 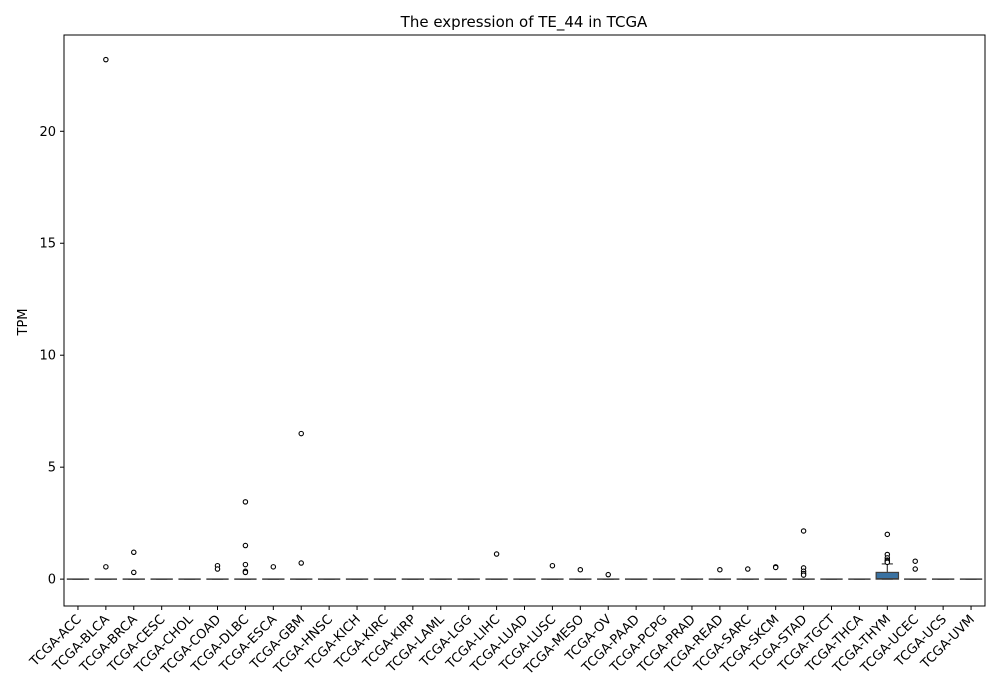 What do you see at coordinates (52, 580) in the screenshot?
I see `y-tick-label: 0` at bounding box center [52, 580].